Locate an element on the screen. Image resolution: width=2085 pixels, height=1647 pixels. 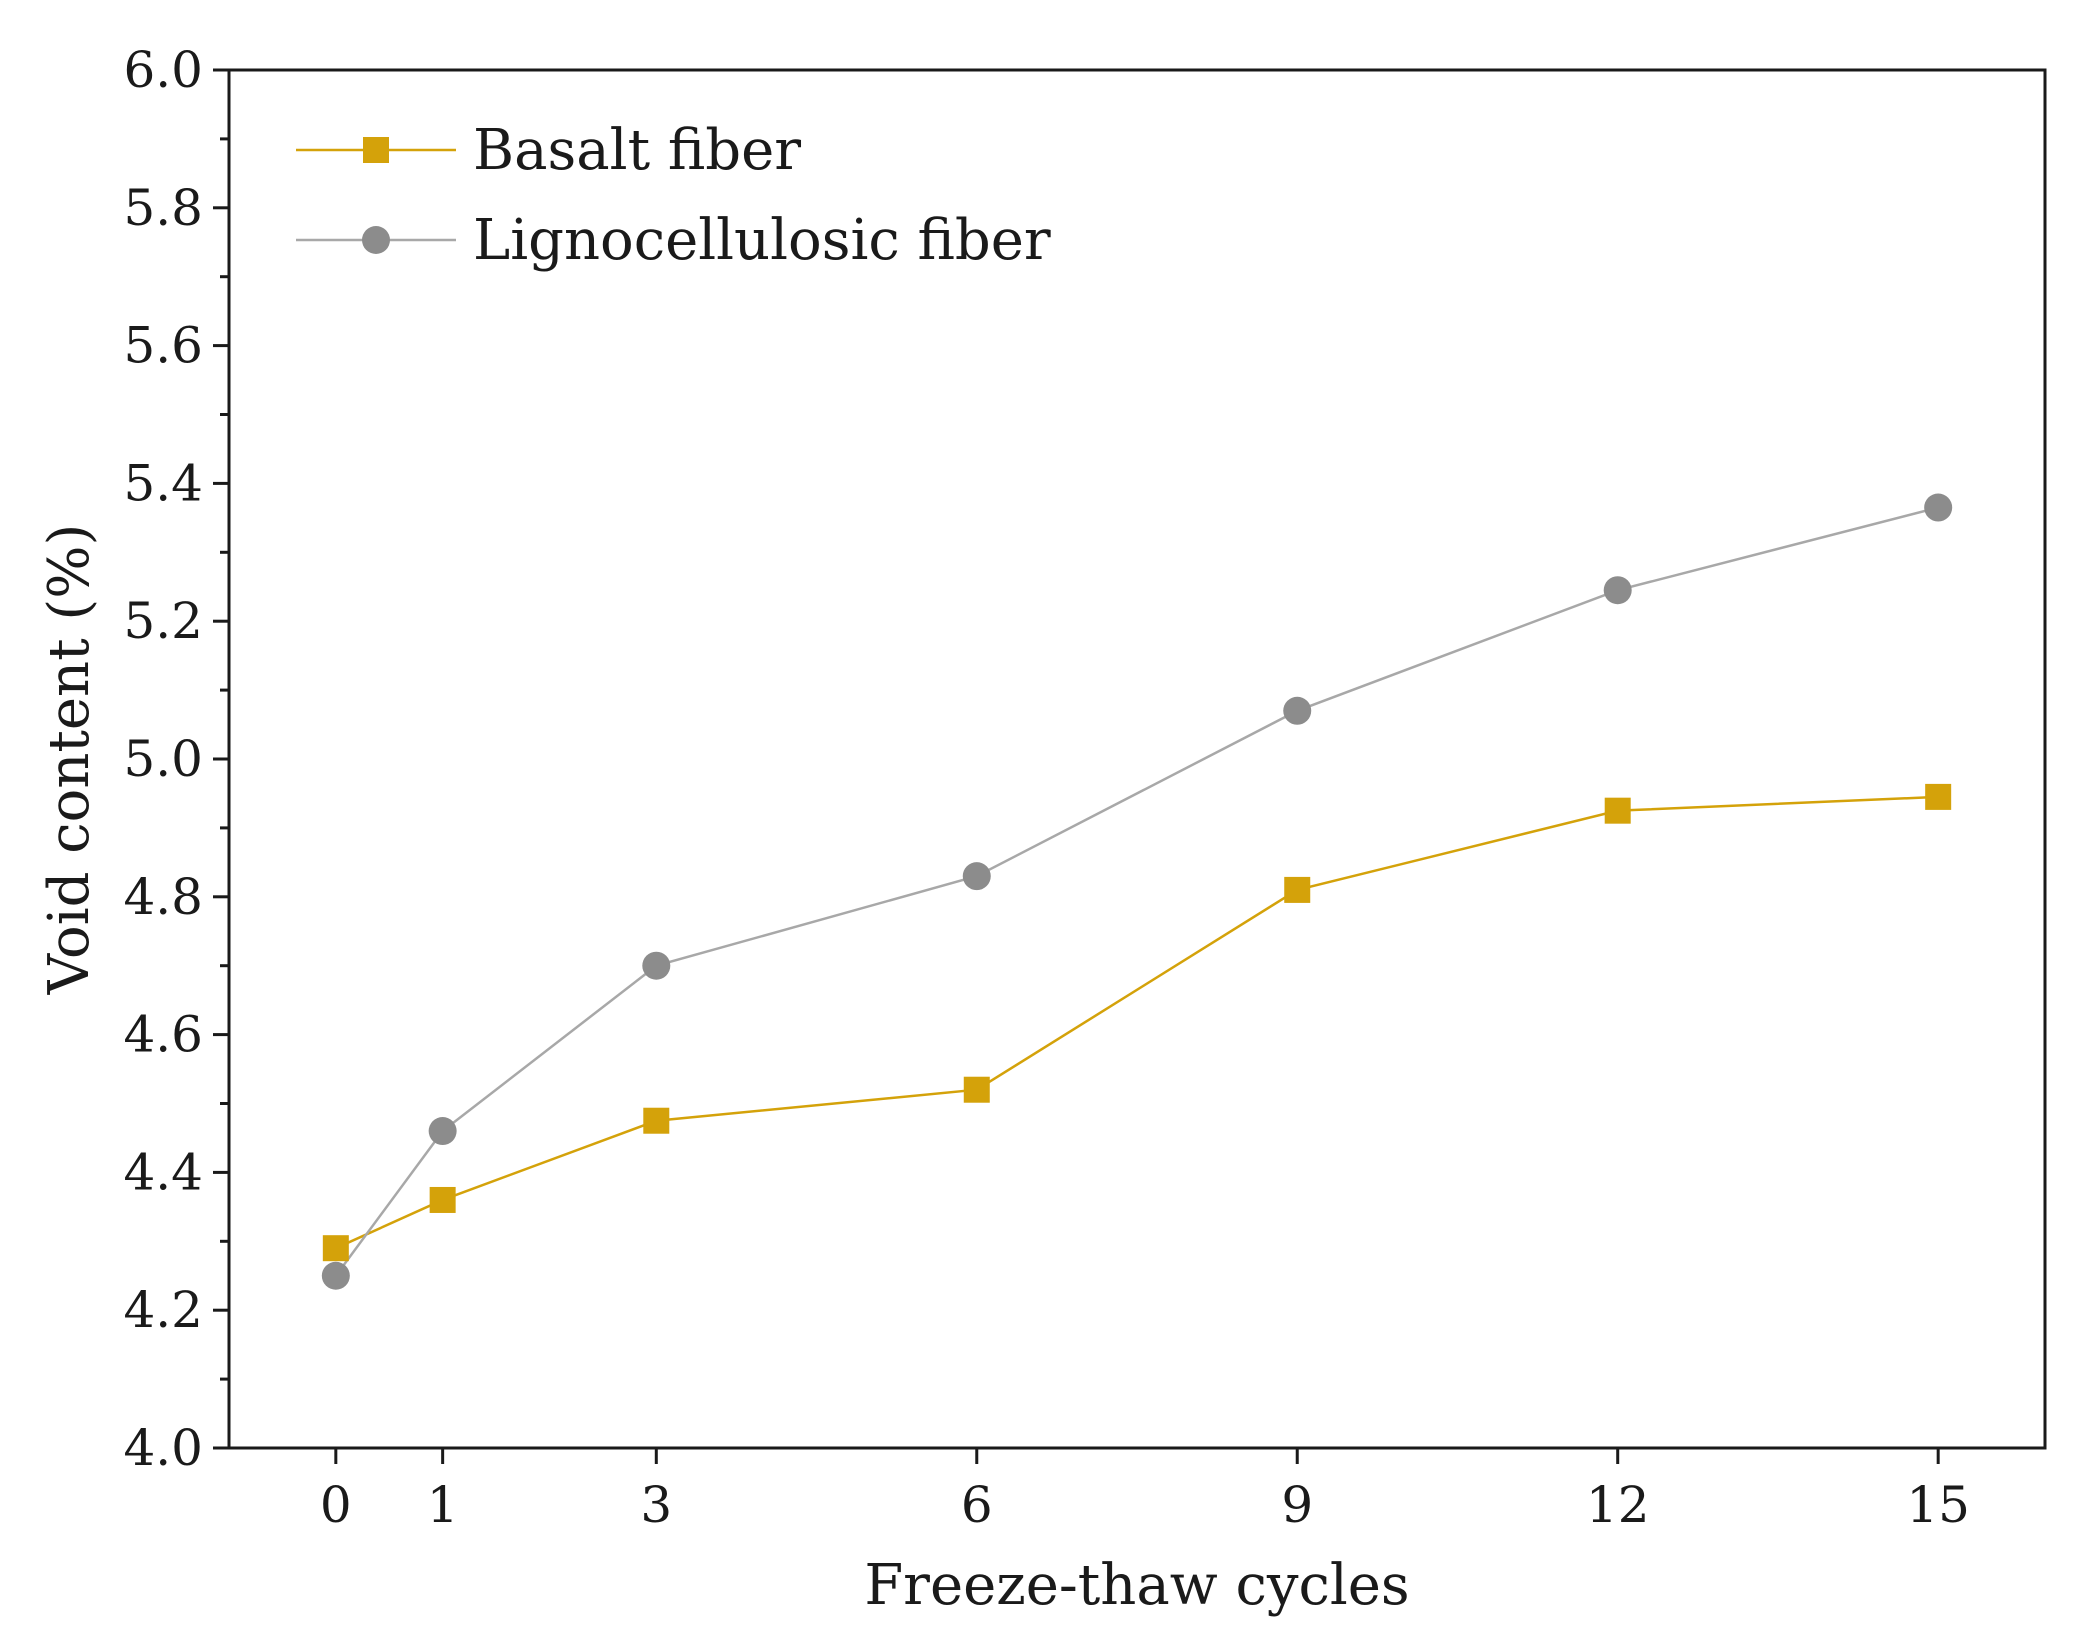
y-tick-label: 5.6 is located at coordinates (163, 346).